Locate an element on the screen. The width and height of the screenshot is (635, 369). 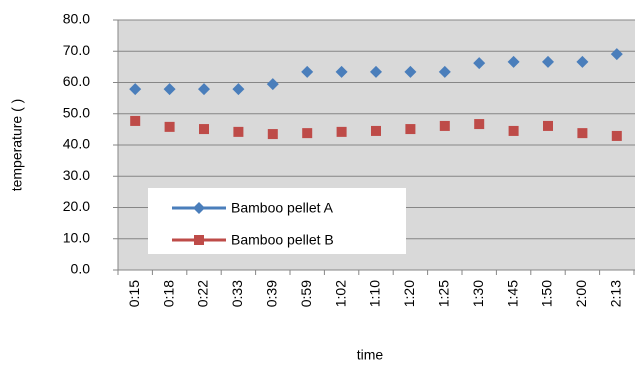
y-tick-label: 0.0 is located at coordinates (81, 269).